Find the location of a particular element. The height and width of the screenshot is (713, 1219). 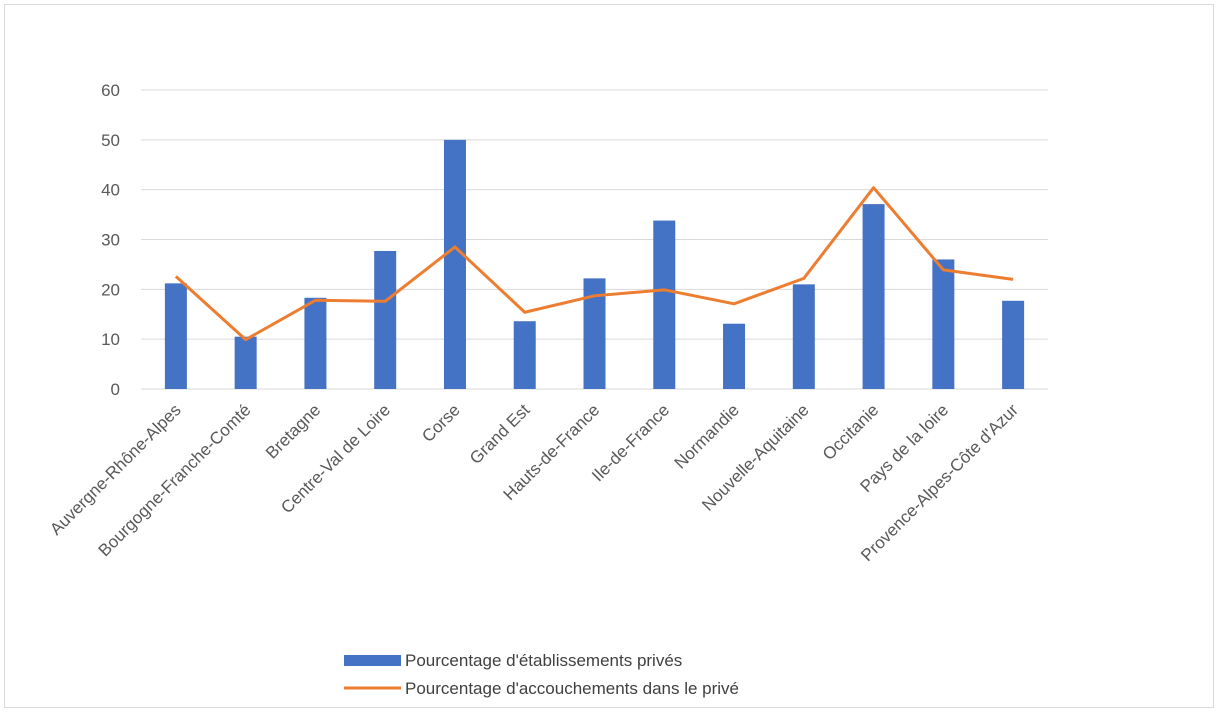

y-tick-label: 30 is located at coordinates (110, 240).